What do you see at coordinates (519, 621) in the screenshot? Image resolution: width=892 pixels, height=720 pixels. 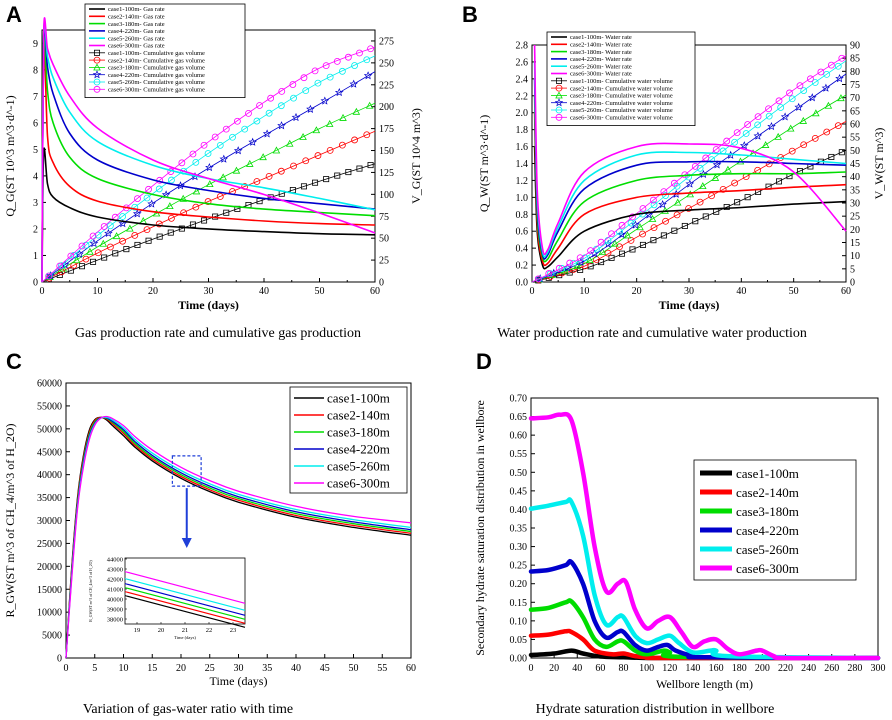 I see `y-tick-label: 0.10` at bounding box center [519, 621].